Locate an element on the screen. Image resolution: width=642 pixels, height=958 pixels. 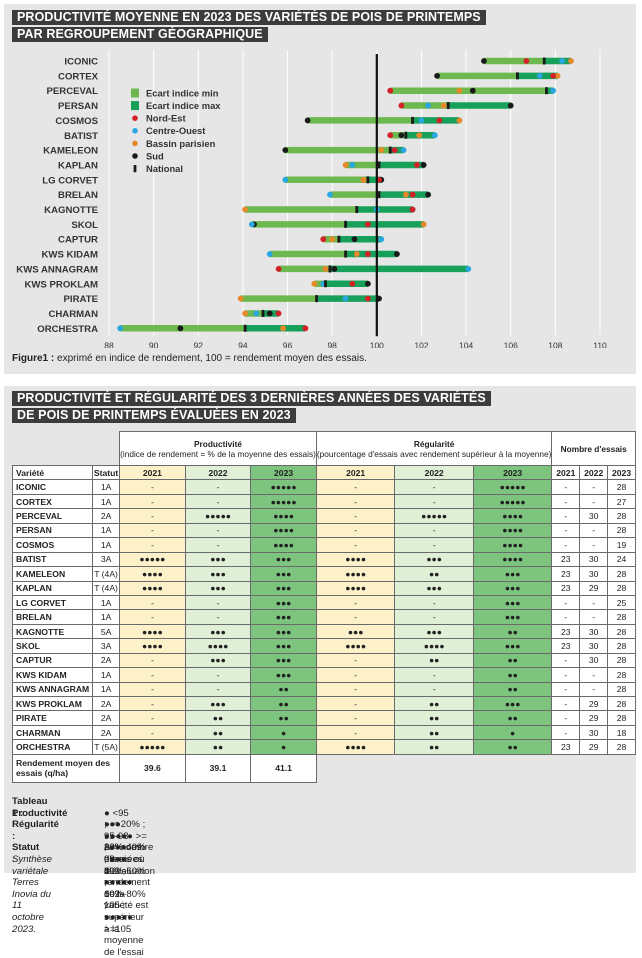
rendement-value: 39.1 is located at coordinates (218, 768).